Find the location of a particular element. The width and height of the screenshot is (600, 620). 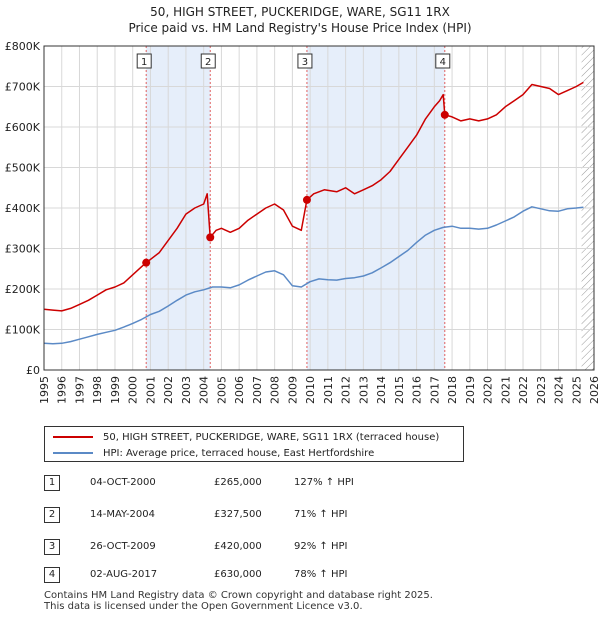

sale-box-label-1: 1 is located at coordinates (144, 62).